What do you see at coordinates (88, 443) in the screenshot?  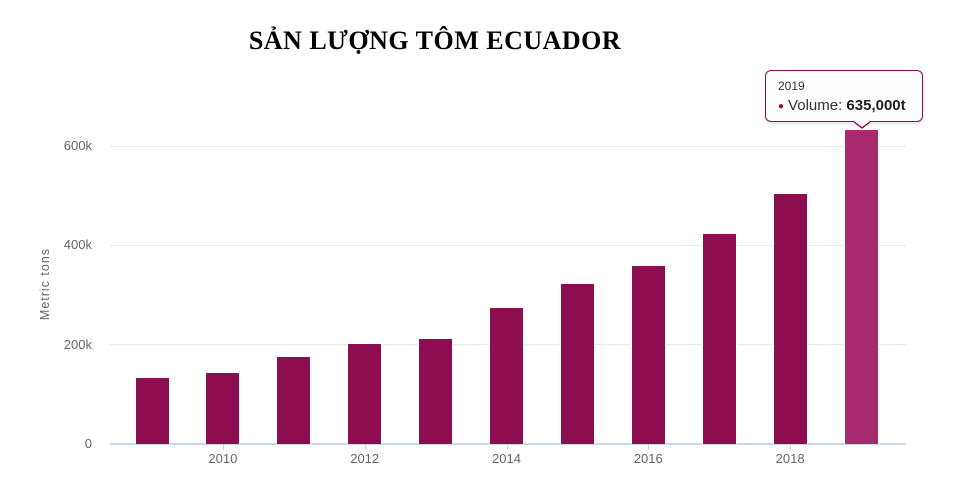 I see `y-axis-tick-label: 0` at bounding box center [88, 443].